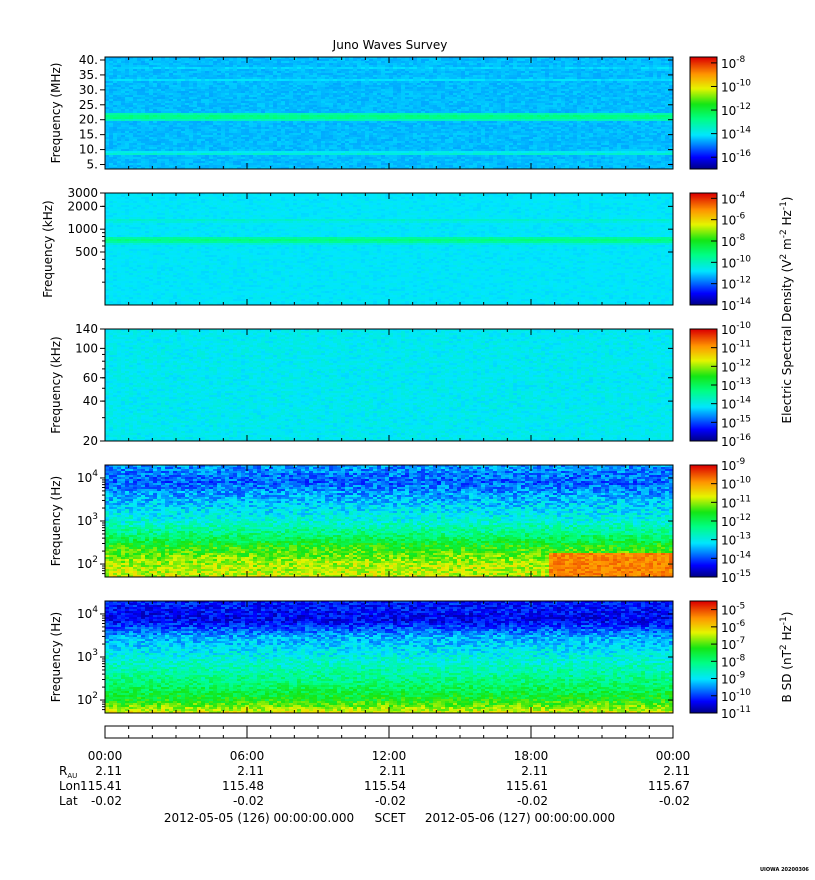 The width and height of the screenshot is (815, 880). I want to click on ephemeris-row-name: Lat, so click(68, 801).